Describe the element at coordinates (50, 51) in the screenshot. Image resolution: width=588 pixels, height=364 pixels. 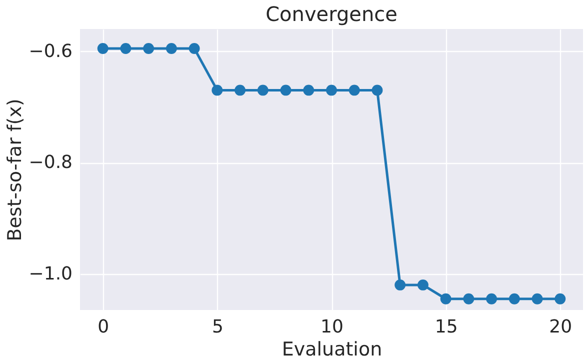
I see `y-tick-label: −0.6` at that location.